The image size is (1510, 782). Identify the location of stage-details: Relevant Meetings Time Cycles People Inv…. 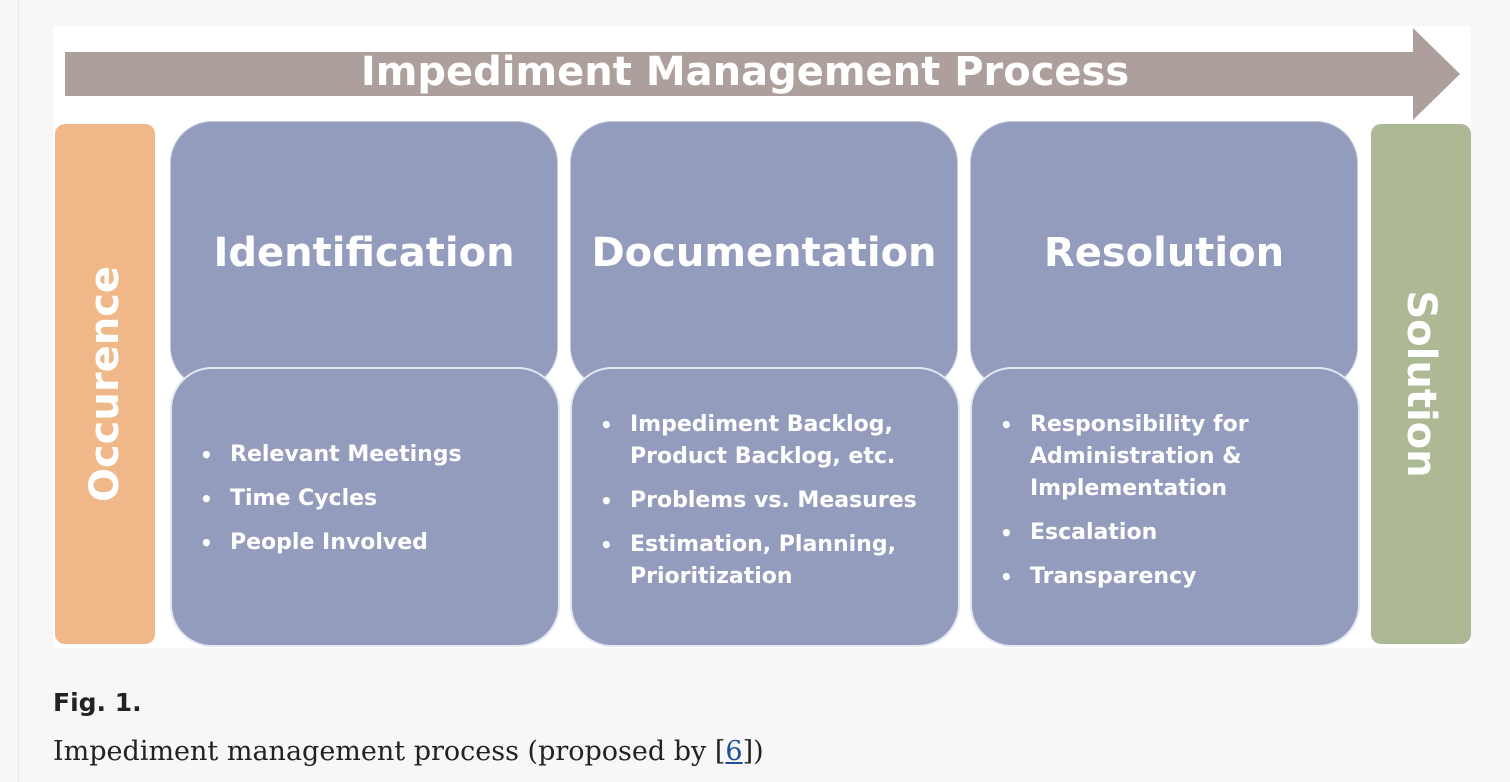
(365, 507).